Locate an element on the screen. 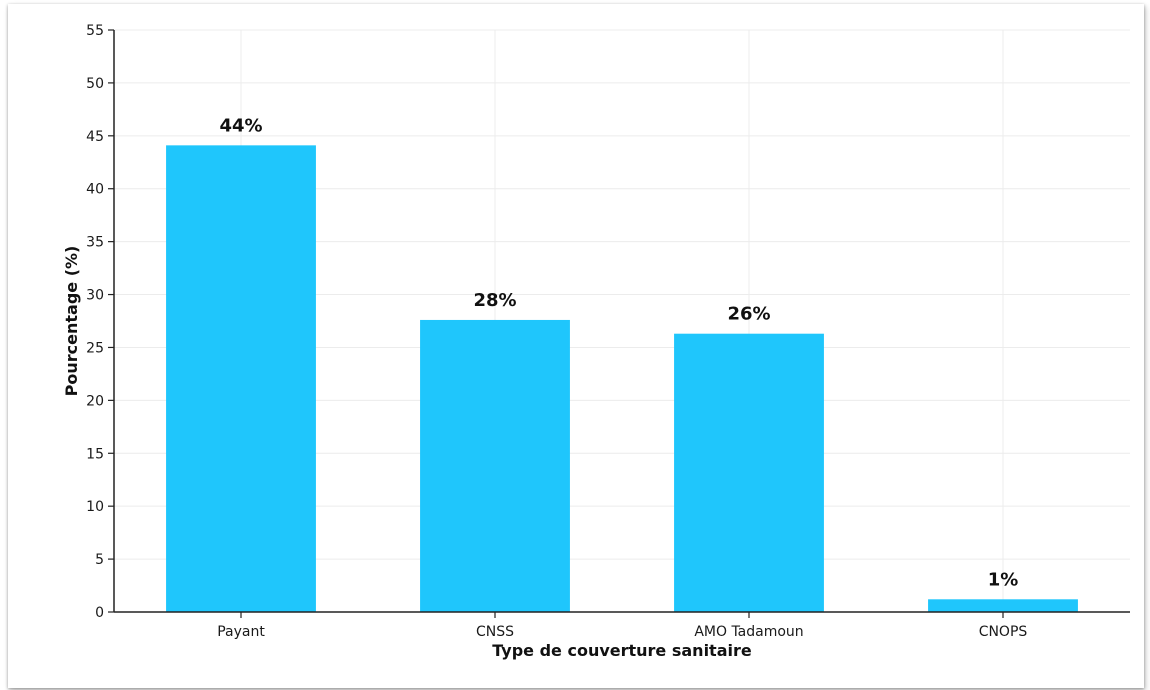 The image size is (1150, 690). x-axis-label: Type de couverture sanitaire is located at coordinates (622, 650).